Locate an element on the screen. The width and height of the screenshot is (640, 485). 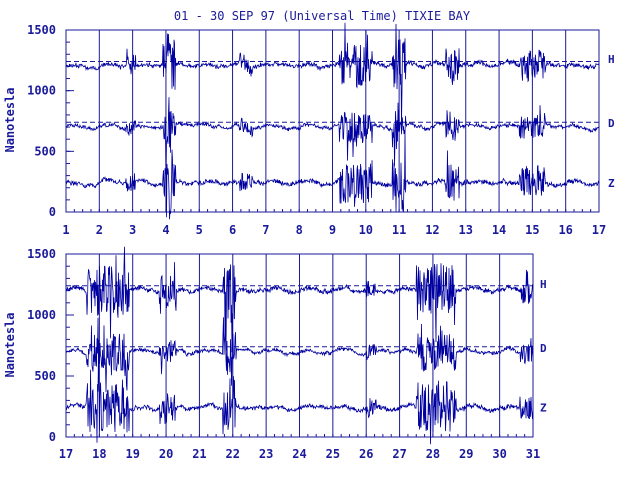
x-tick-label: 8 is located at coordinates (299, 230).